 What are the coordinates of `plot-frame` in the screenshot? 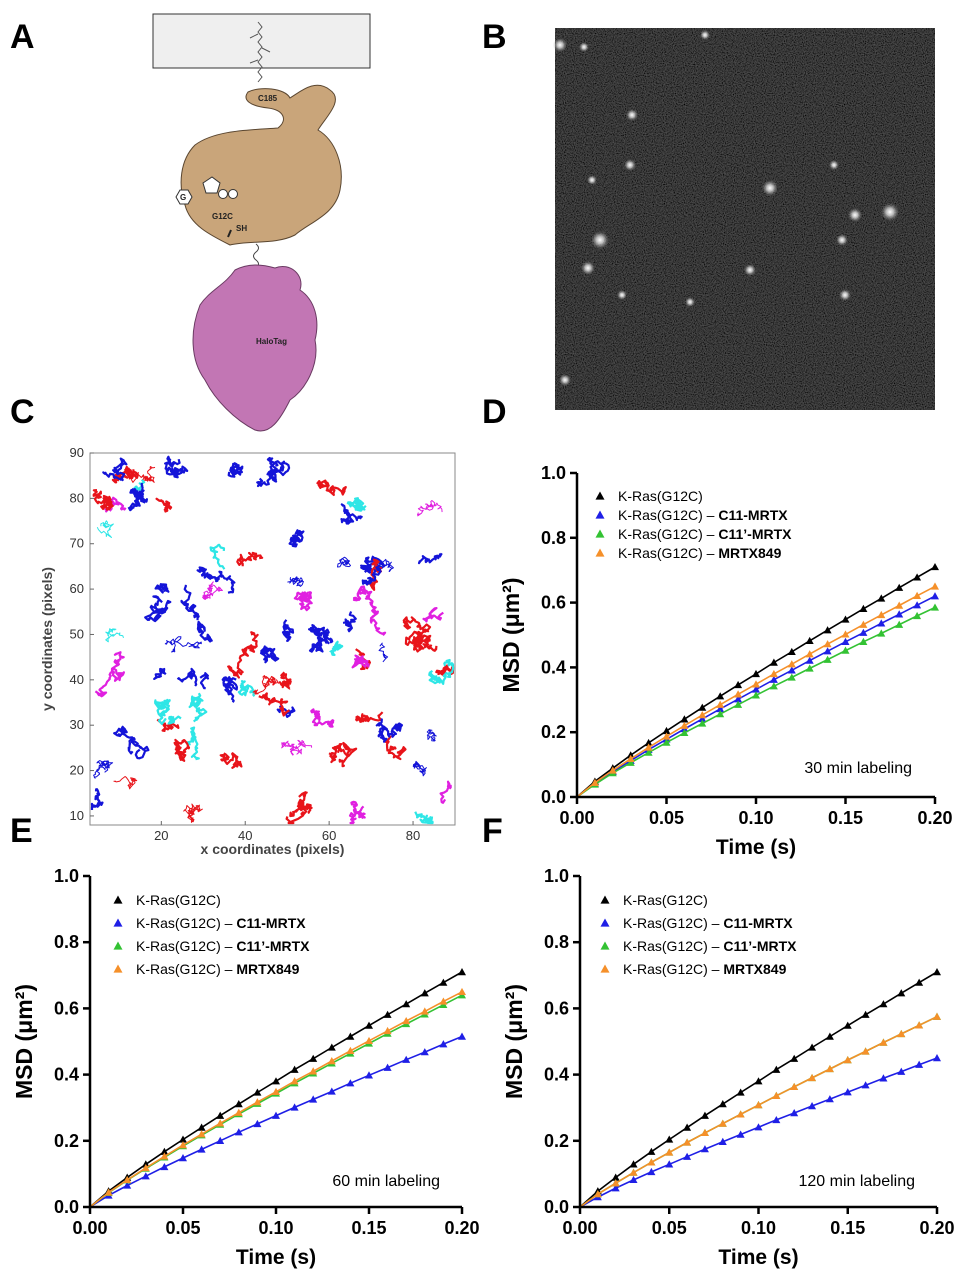 It's located at (272, 639).